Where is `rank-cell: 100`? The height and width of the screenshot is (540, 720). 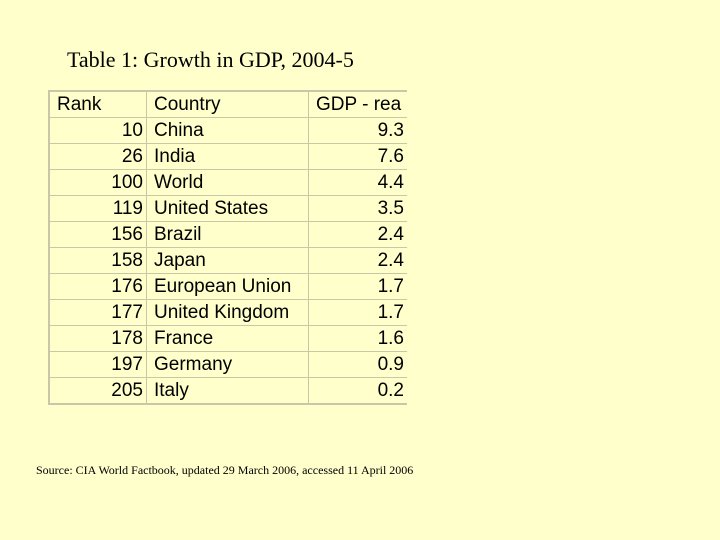
rank-cell: 100 is located at coordinates (98, 182).